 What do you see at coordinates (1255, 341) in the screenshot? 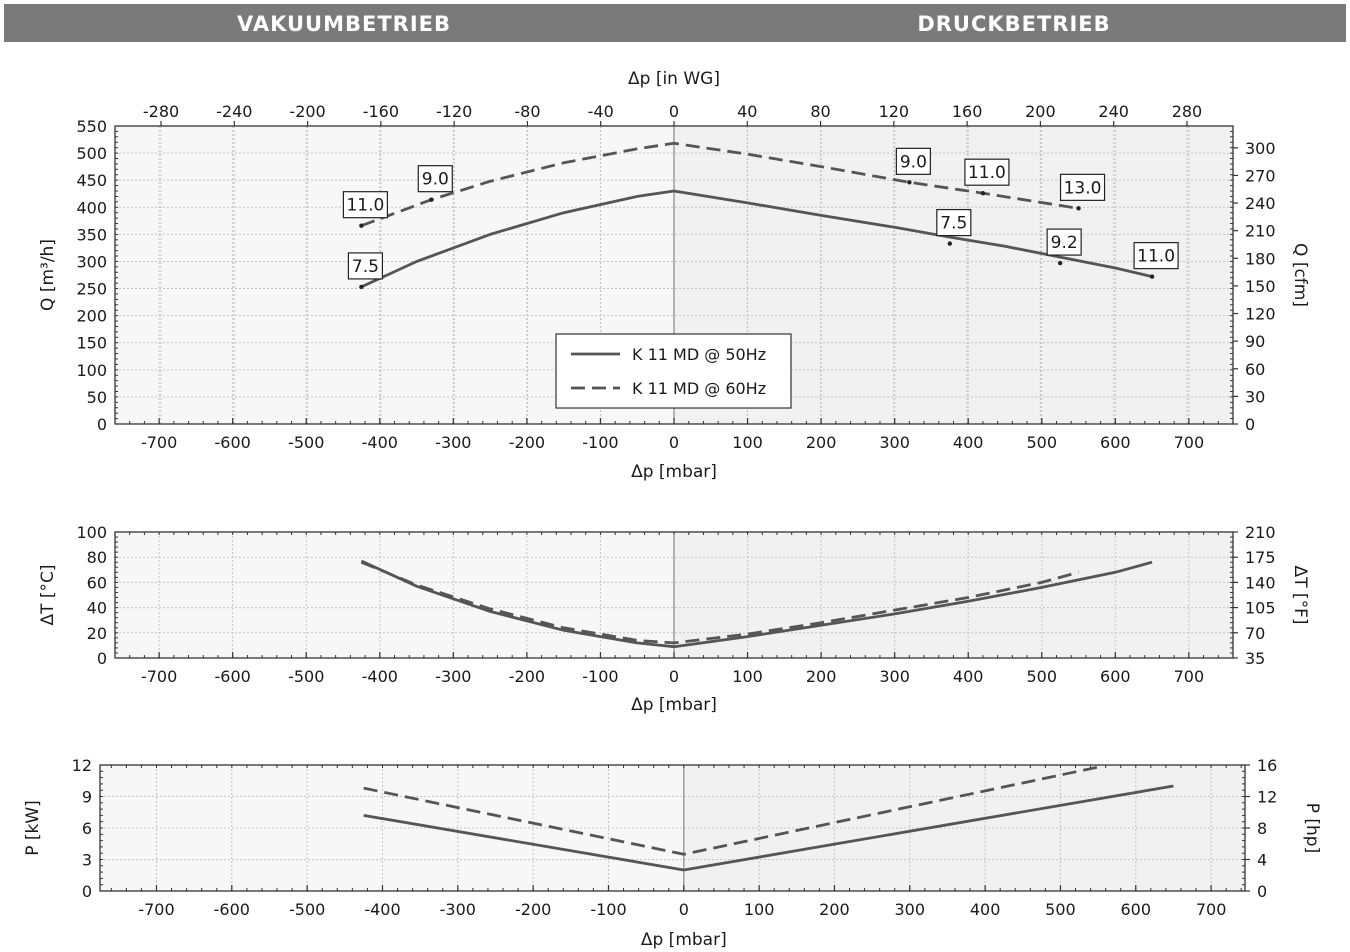
I see `y2-tick-label: 90` at bounding box center [1255, 341].